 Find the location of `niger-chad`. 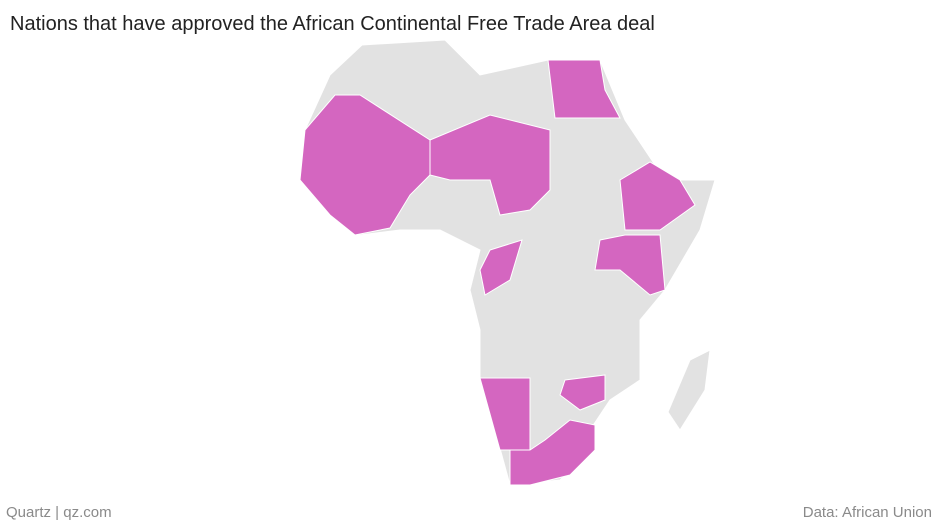

niger-chad is located at coordinates (490, 165).